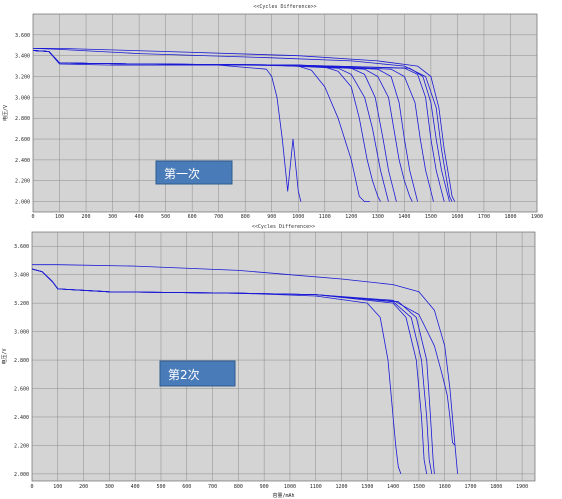  I want to click on x-axis-label: 容量/mAh, so click(283, 495).